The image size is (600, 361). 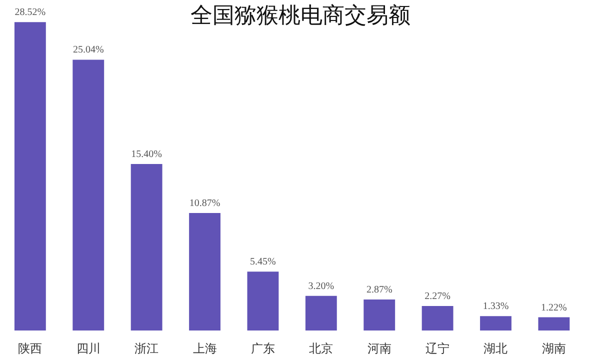 What do you see at coordinates (379, 290) in the screenshot?
I see `data-label: 2.87%` at bounding box center [379, 290].